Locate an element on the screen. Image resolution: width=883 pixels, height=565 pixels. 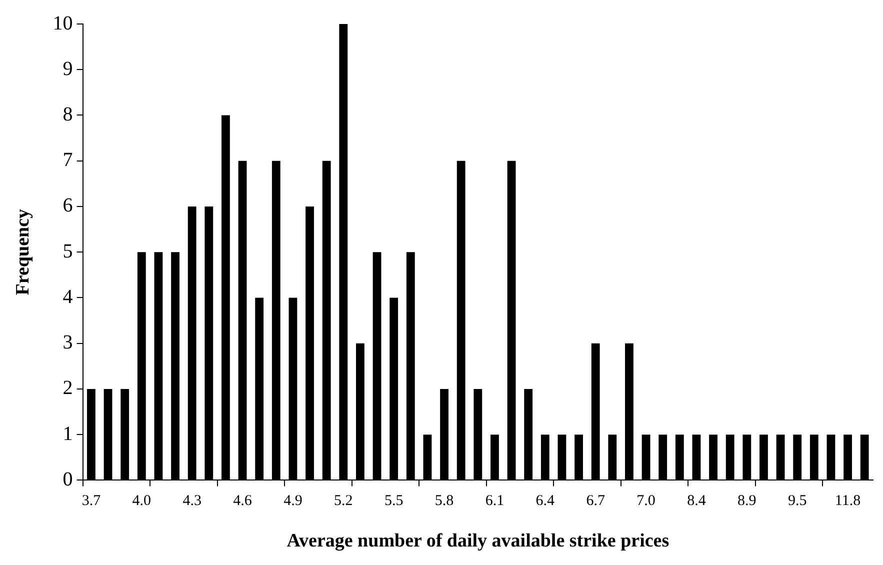
x-tick-label: 3.7 is located at coordinates (92, 501).